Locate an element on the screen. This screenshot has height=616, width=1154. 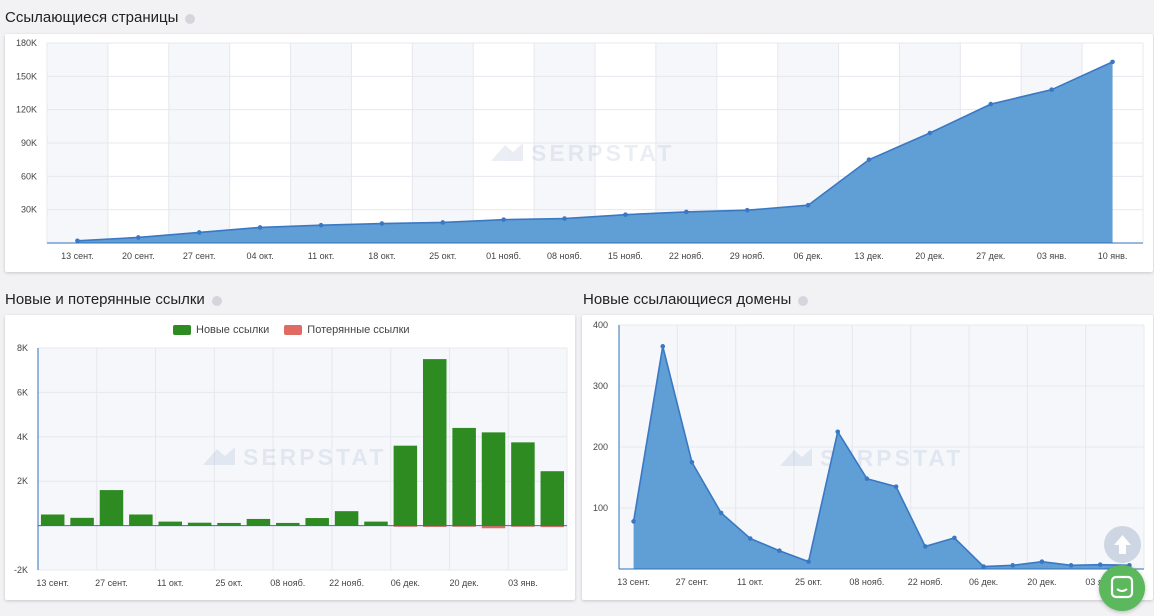
y-tick-label: 300 is located at coordinates (600, 386).